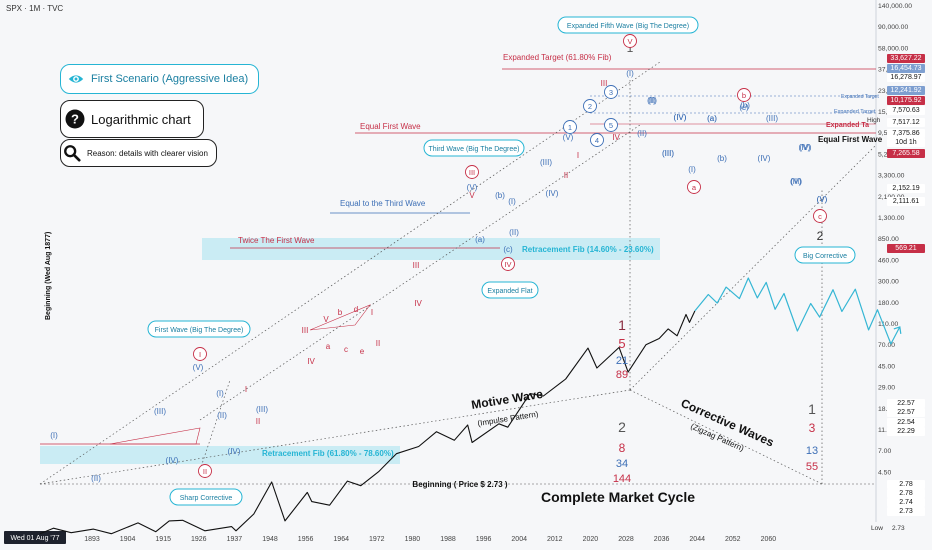 This screenshot has height=550, width=932. I want to click on price-tag: 10,175.92, so click(906, 100).